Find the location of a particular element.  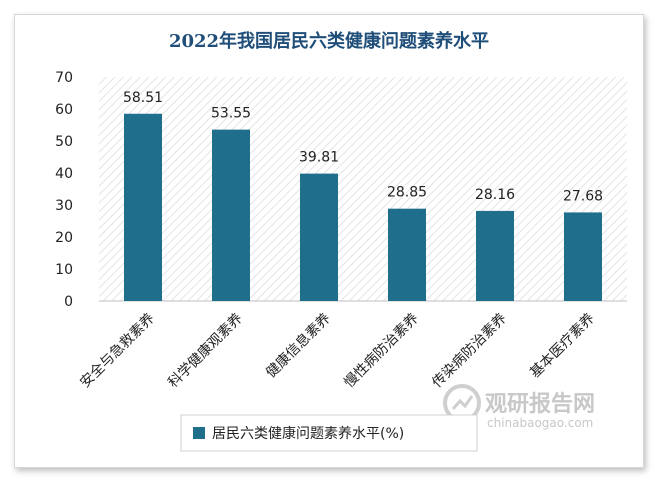

y-tick-label: 40 is located at coordinates (64, 174).